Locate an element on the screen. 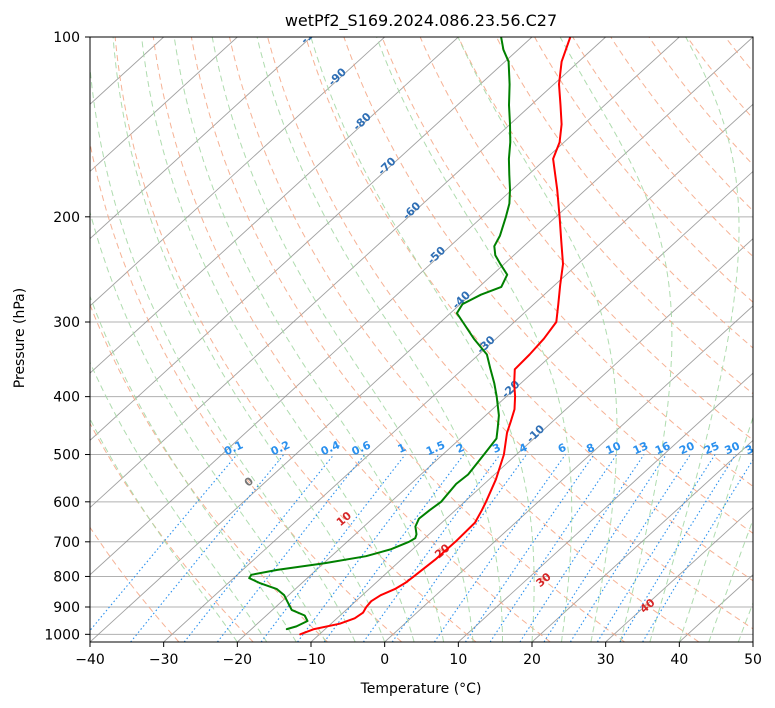 The image size is (775, 708). x-tick-label: 40 is located at coordinates (679, 660).